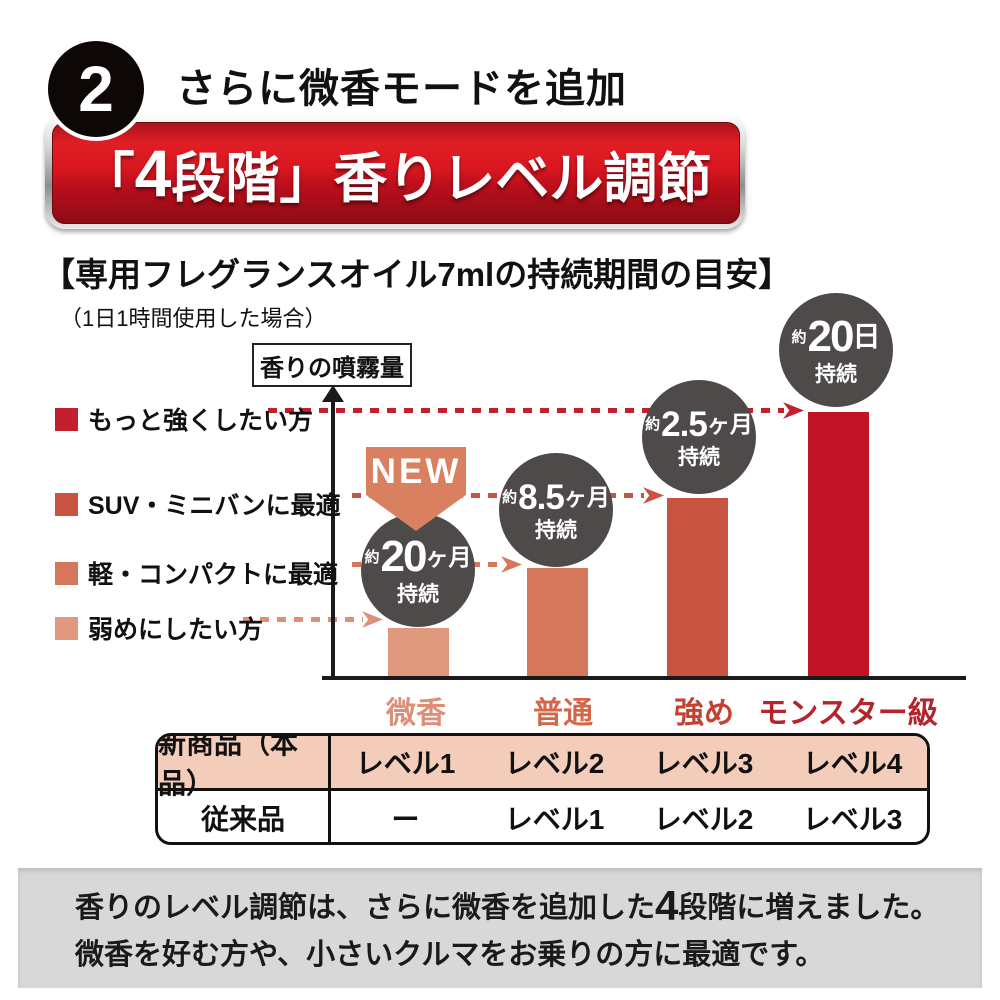  Describe the element at coordinates (838, 544) in the screenshot. I see `bar-monster` at that location.